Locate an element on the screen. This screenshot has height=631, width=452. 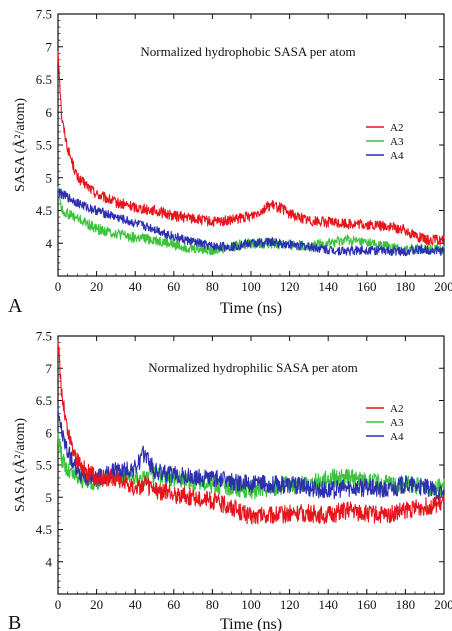
panel-a-title: Normalized hydrophobic SASA per atom is located at coordinates (247, 51).